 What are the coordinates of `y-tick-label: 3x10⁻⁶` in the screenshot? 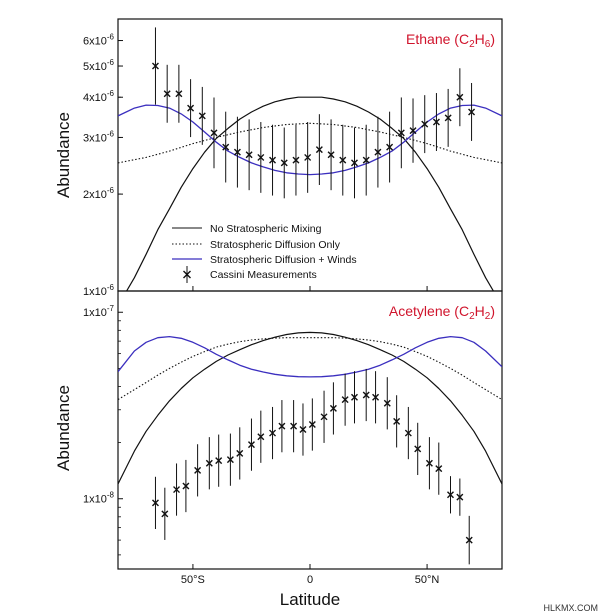 It's located at (99, 136).